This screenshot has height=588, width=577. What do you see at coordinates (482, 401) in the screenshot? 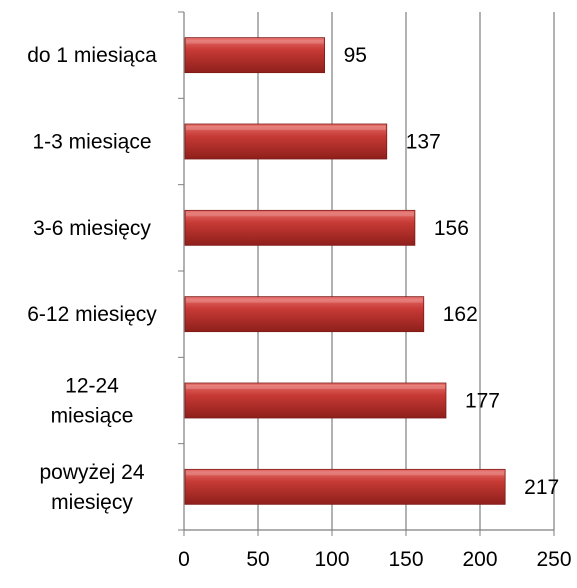
I see `bar-value-label: 177` at bounding box center [482, 401].